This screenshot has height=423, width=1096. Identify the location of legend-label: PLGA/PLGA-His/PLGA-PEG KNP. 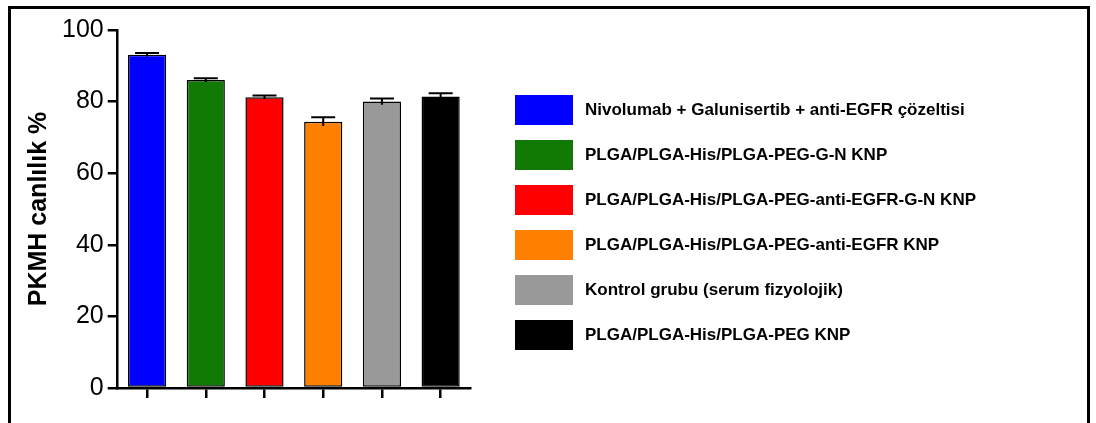
(718, 335).